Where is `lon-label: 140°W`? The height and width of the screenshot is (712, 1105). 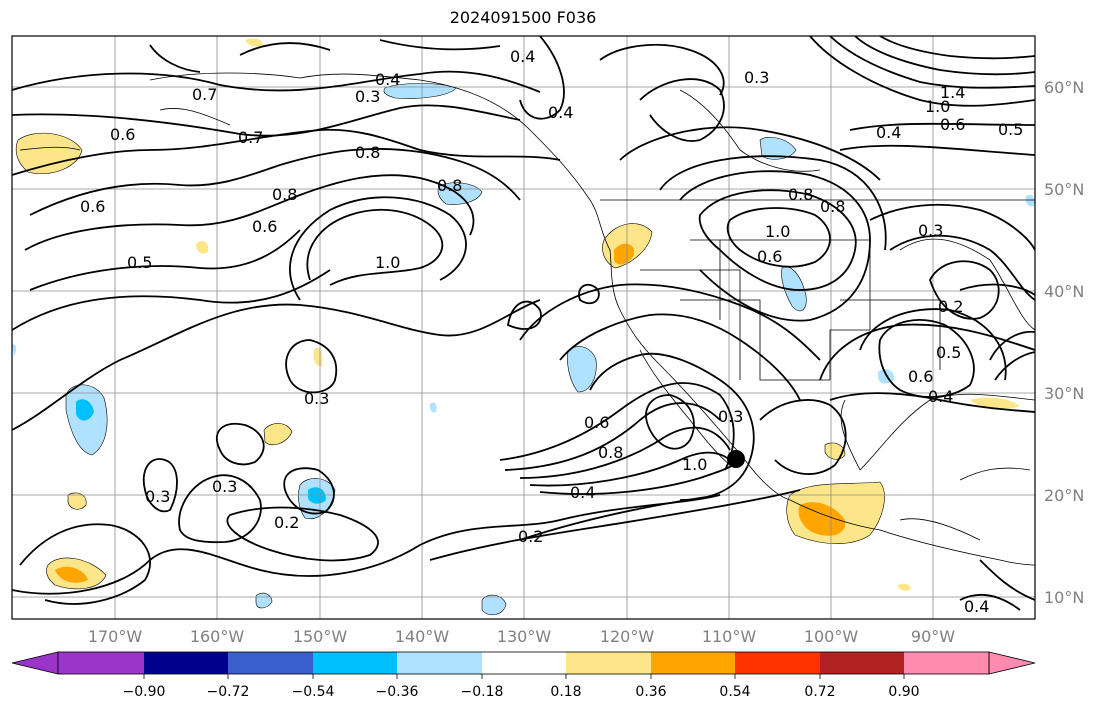
lon-label: 140°W is located at coordinates (422, 636).